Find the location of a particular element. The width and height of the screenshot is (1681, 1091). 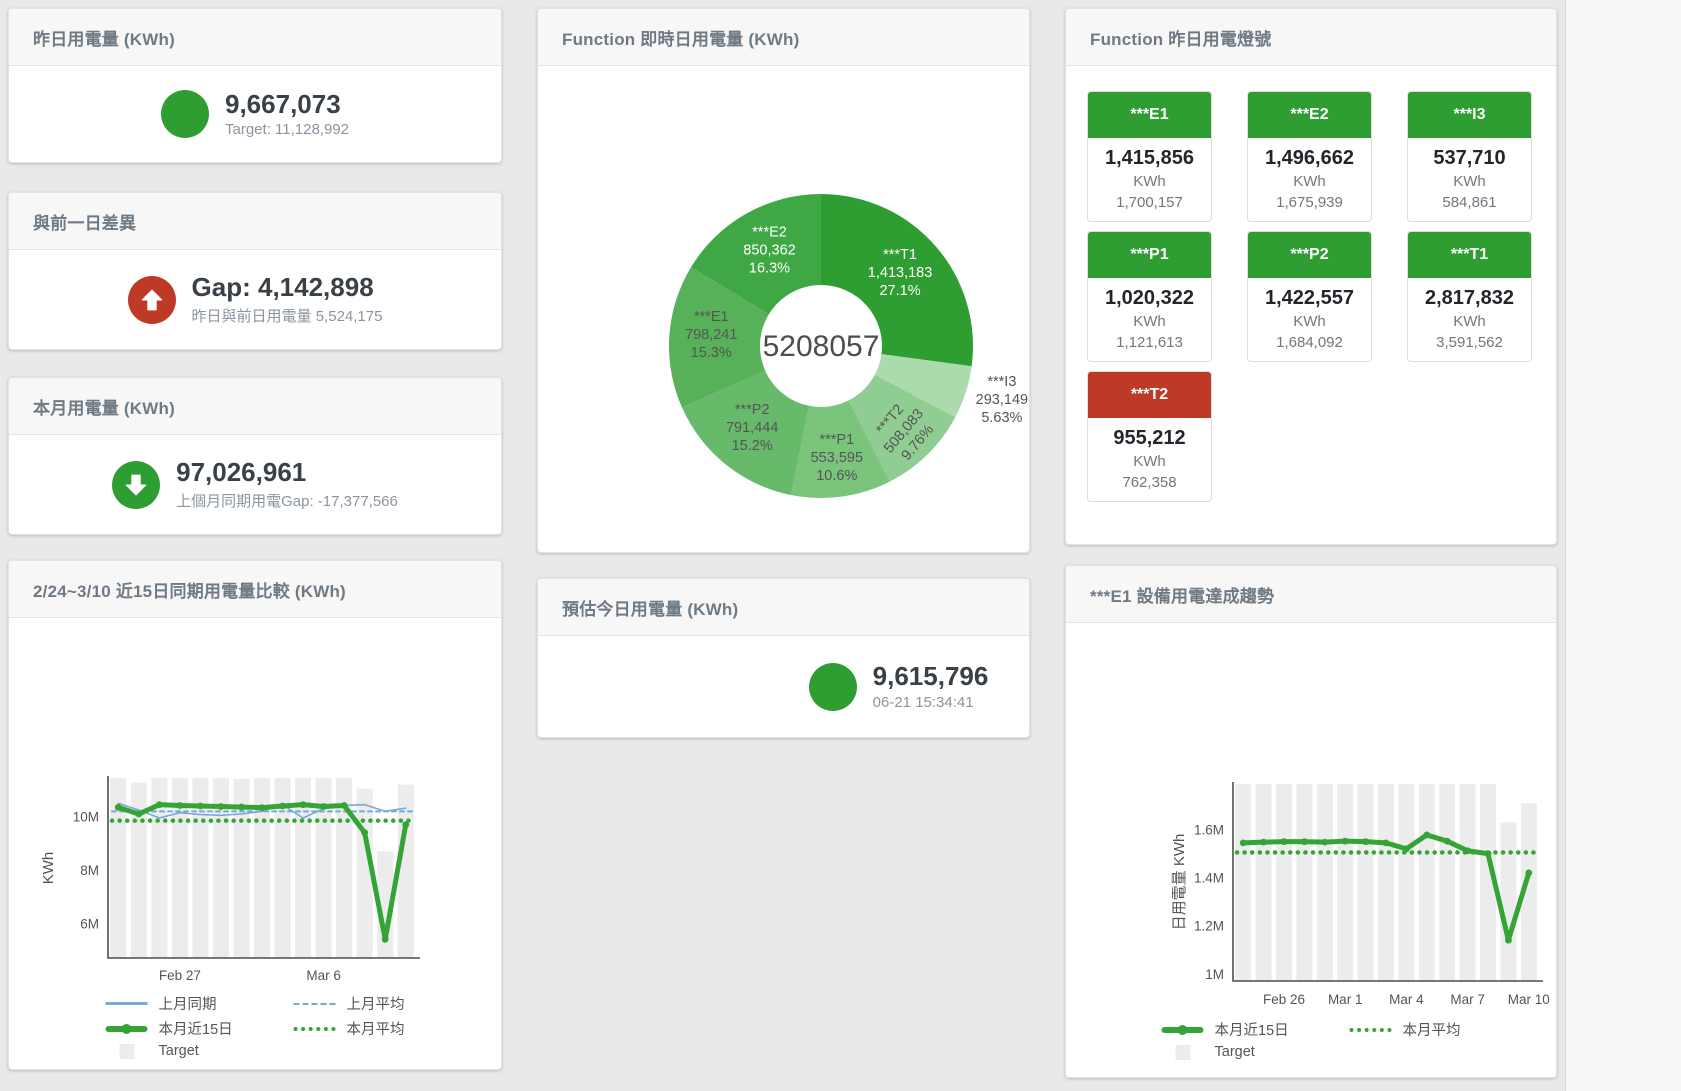

y-tick-label: 1.6M is located at coordinates (1209, 830).